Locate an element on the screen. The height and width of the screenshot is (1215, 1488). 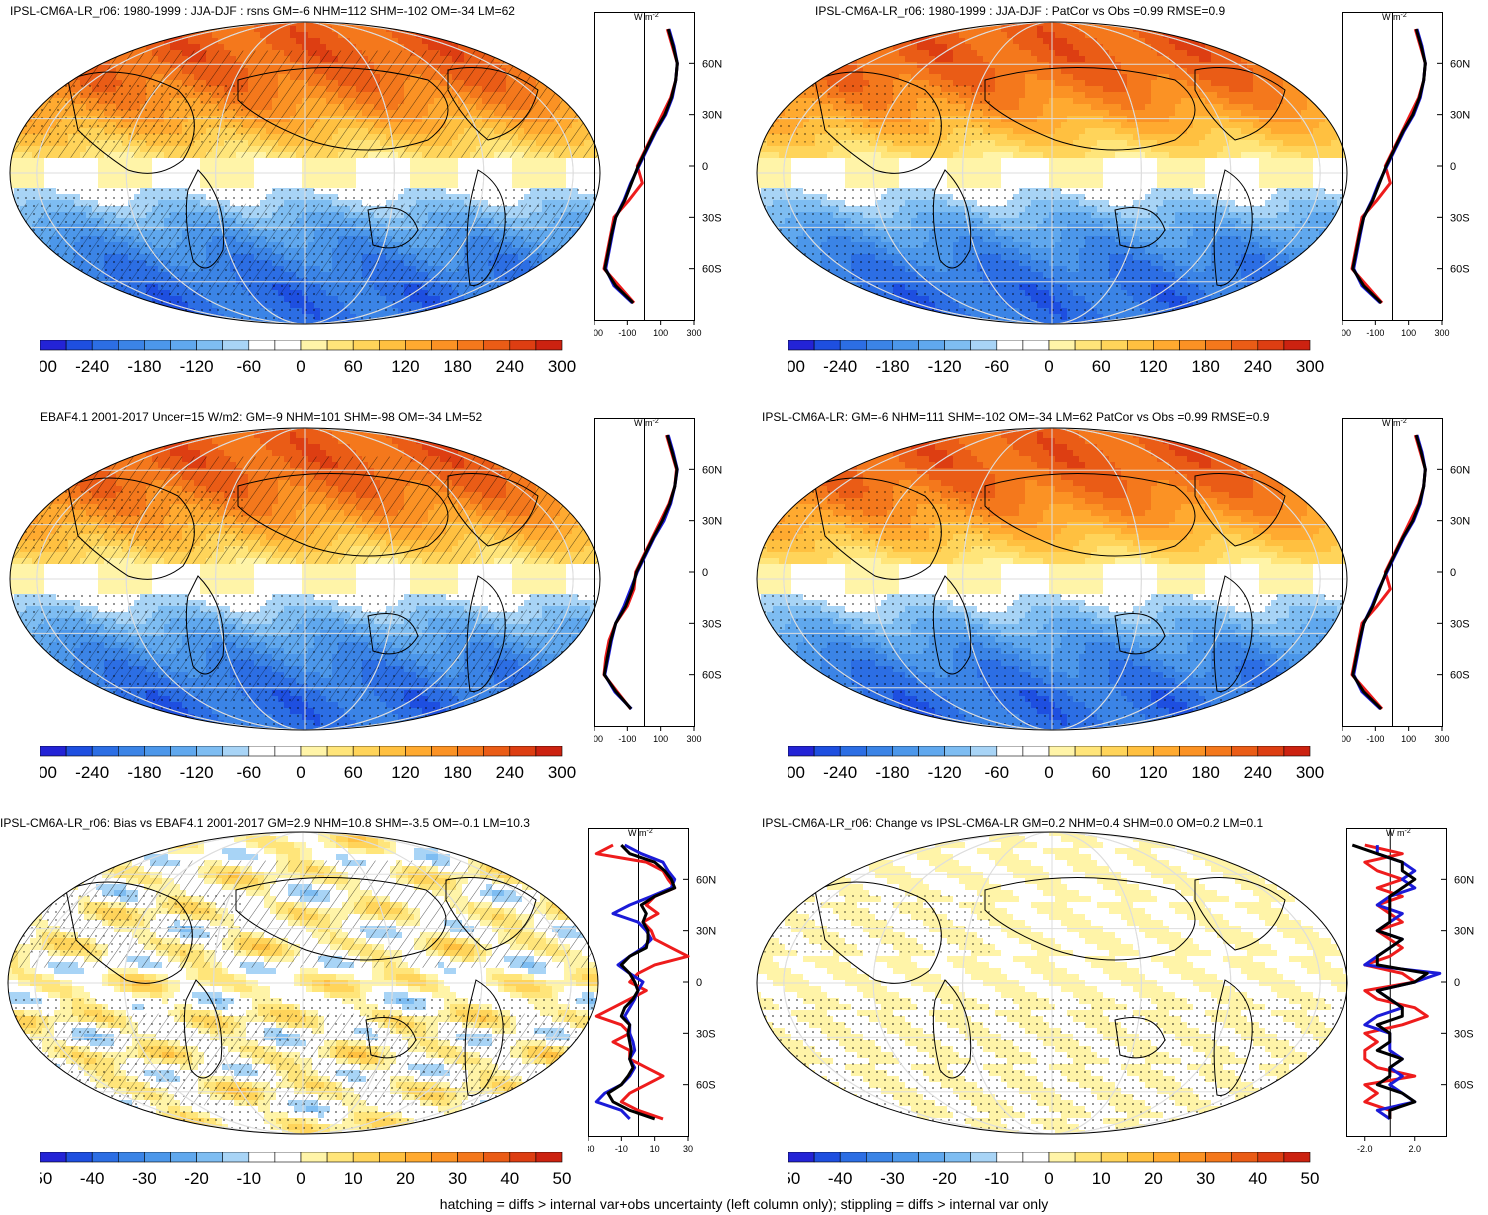
zonal-profile-p6: W m-2 60N 30N 0 30S 60S -2.0 2.0 is located at coordinates (1410, 991).